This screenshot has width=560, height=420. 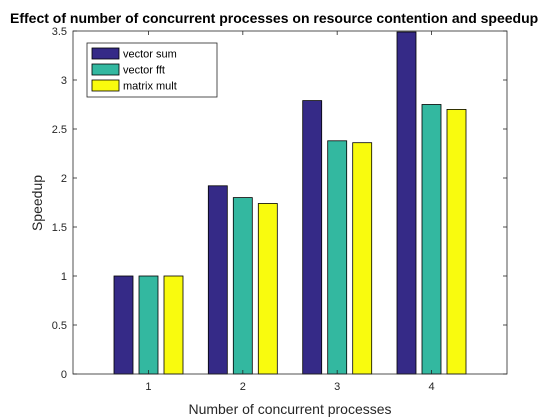 What do you see at coordinates (150, 87) in the screenshot?
I see `legend-label-matrix-mult: matrix mult` at bounding box center [150, 87].